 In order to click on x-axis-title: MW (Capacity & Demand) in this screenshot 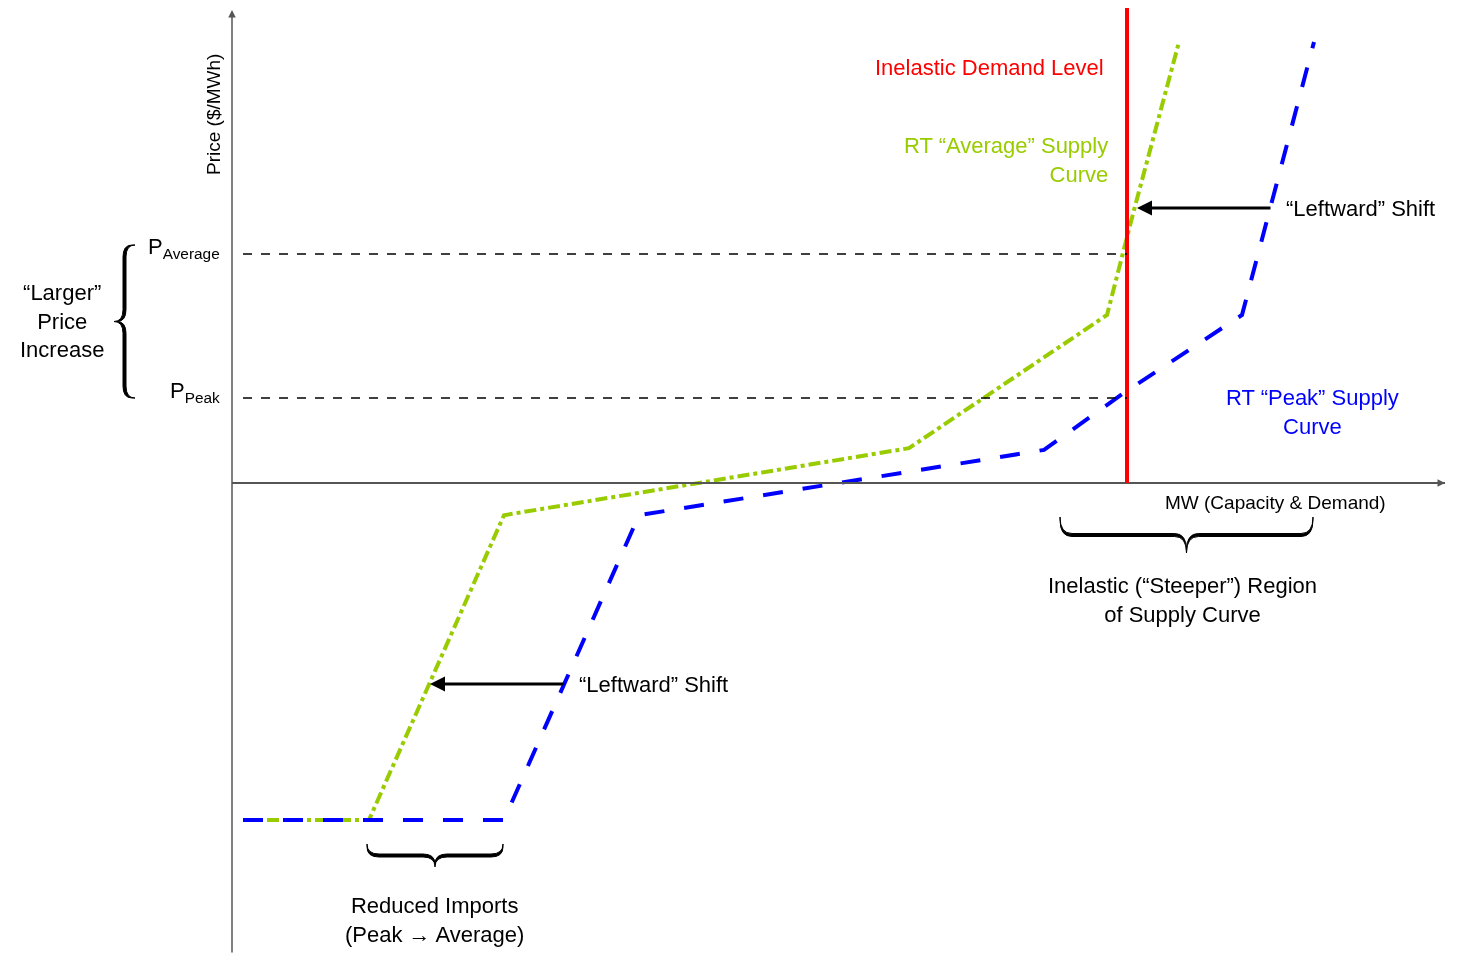, I will do `click(1275, 502)`.